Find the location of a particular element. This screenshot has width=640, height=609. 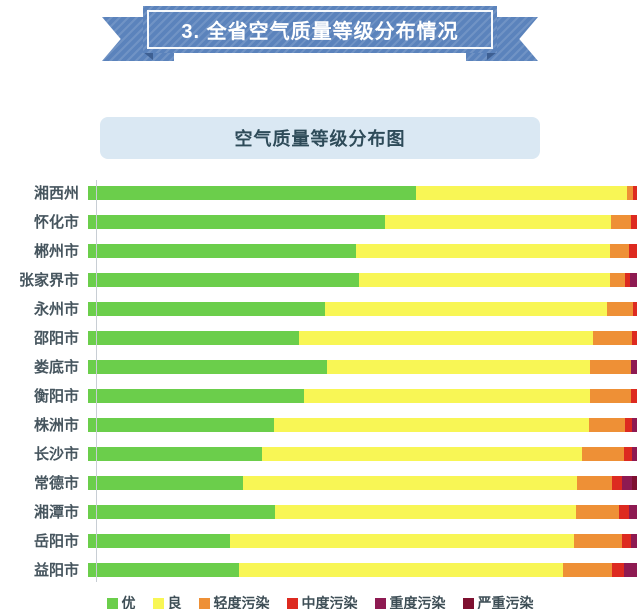

ribbon-inner-border is located at coordinates (320, 29).